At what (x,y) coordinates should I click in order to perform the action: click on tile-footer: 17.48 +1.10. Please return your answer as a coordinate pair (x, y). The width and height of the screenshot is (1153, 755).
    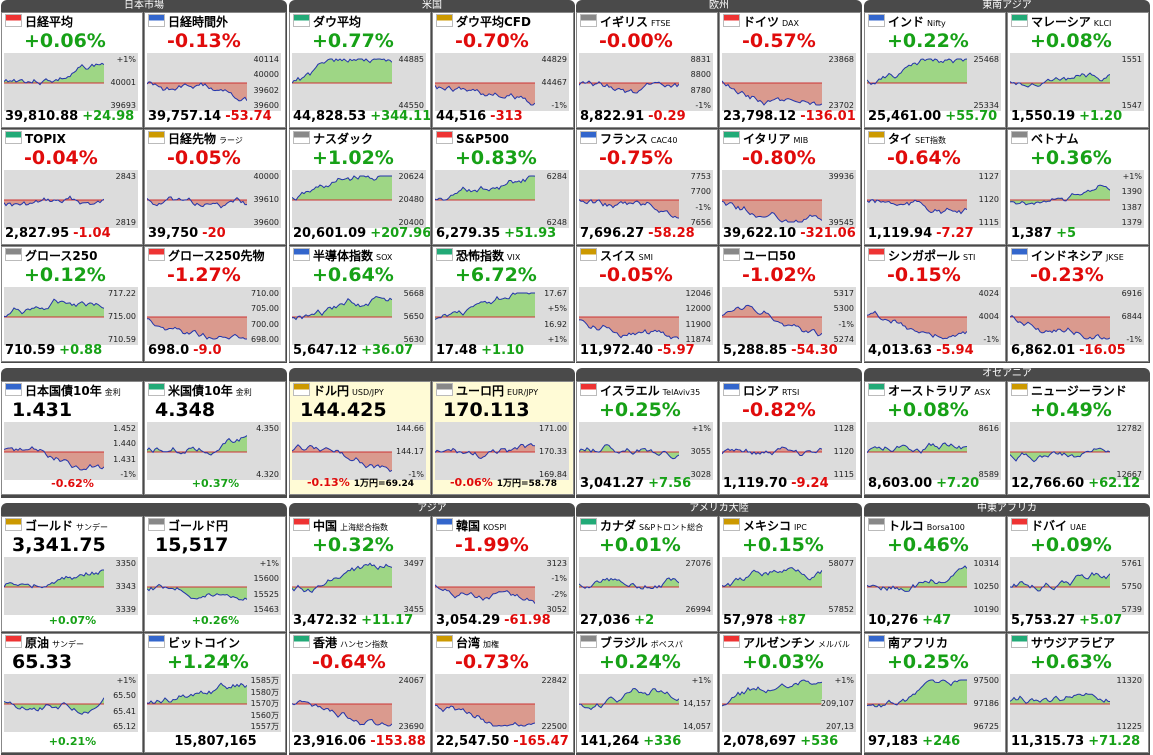
    Looking at the image, I should click on (503, 351).